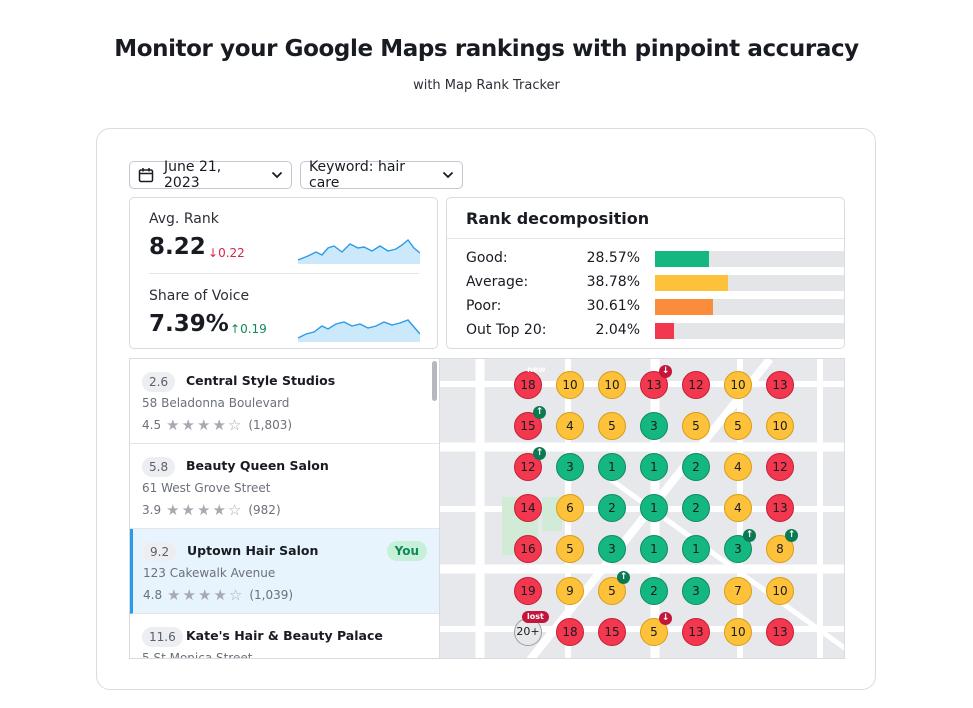 The image size is (973, 708). Describe the element at coordinates (613, 306) in the screenshot. I see `rank-category-percent: 30.61%` at that location.